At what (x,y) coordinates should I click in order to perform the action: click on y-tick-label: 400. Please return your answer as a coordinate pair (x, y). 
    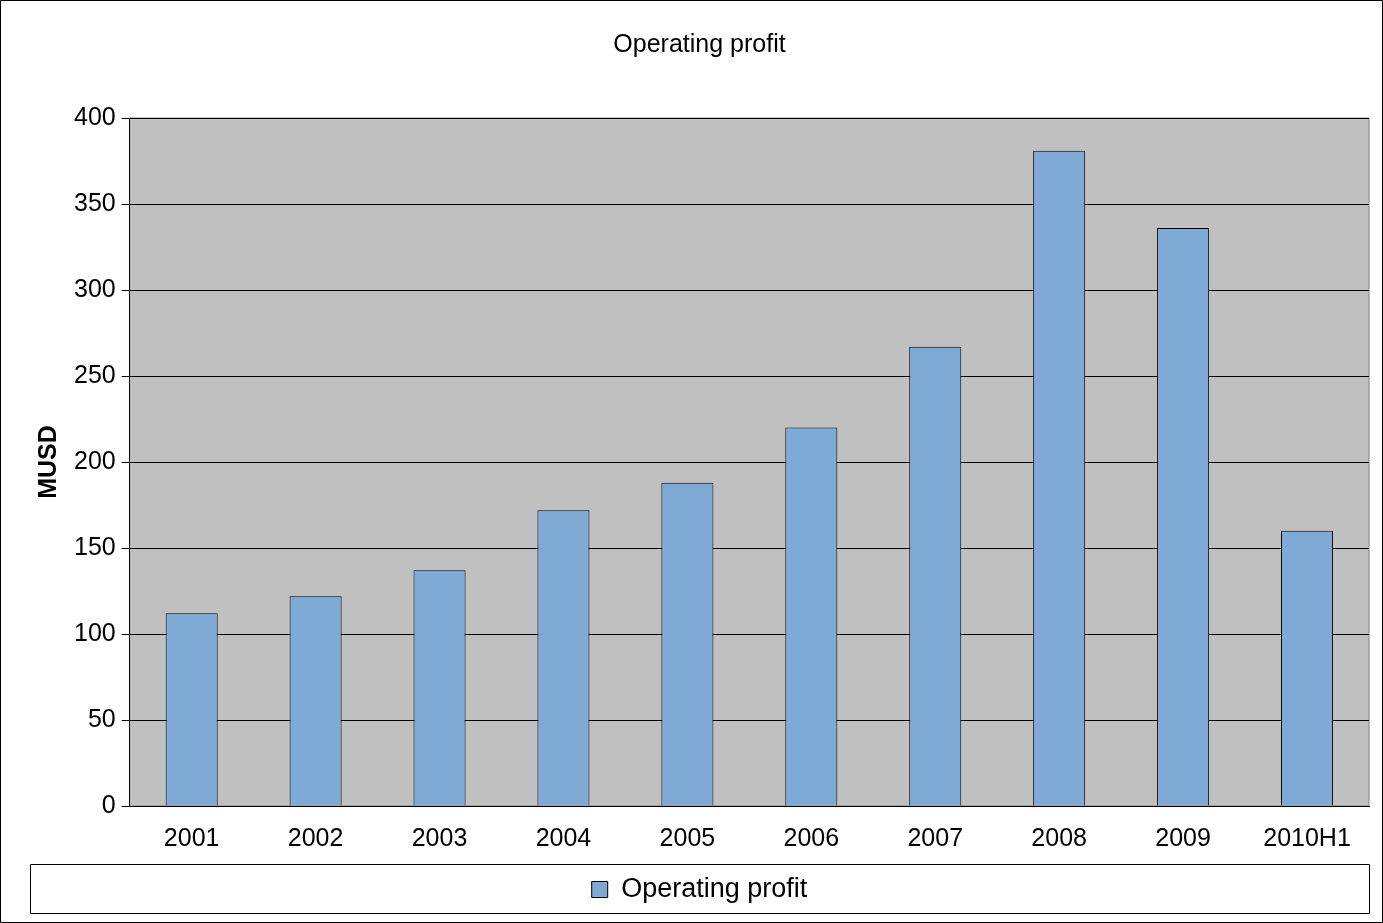
    Looking at the image, I should click on (94, 115).